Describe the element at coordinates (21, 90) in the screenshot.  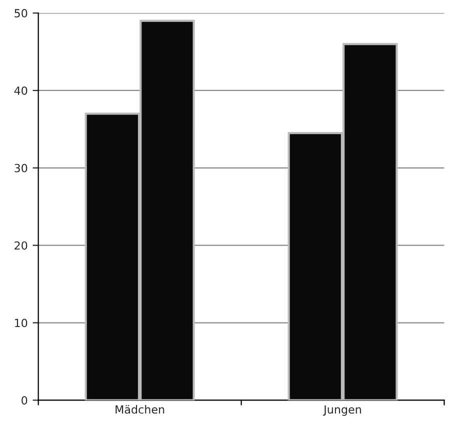
I see `y-tick-label: 40` at that location.